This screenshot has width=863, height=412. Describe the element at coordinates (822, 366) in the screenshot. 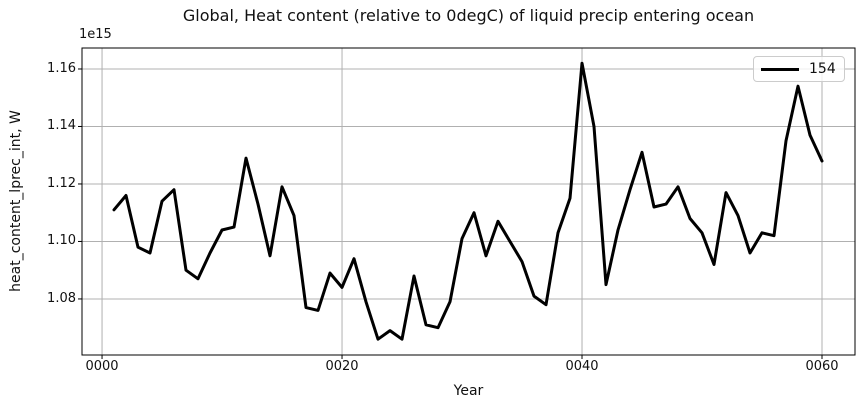

I see `x-tick-label: 0060` at that location.